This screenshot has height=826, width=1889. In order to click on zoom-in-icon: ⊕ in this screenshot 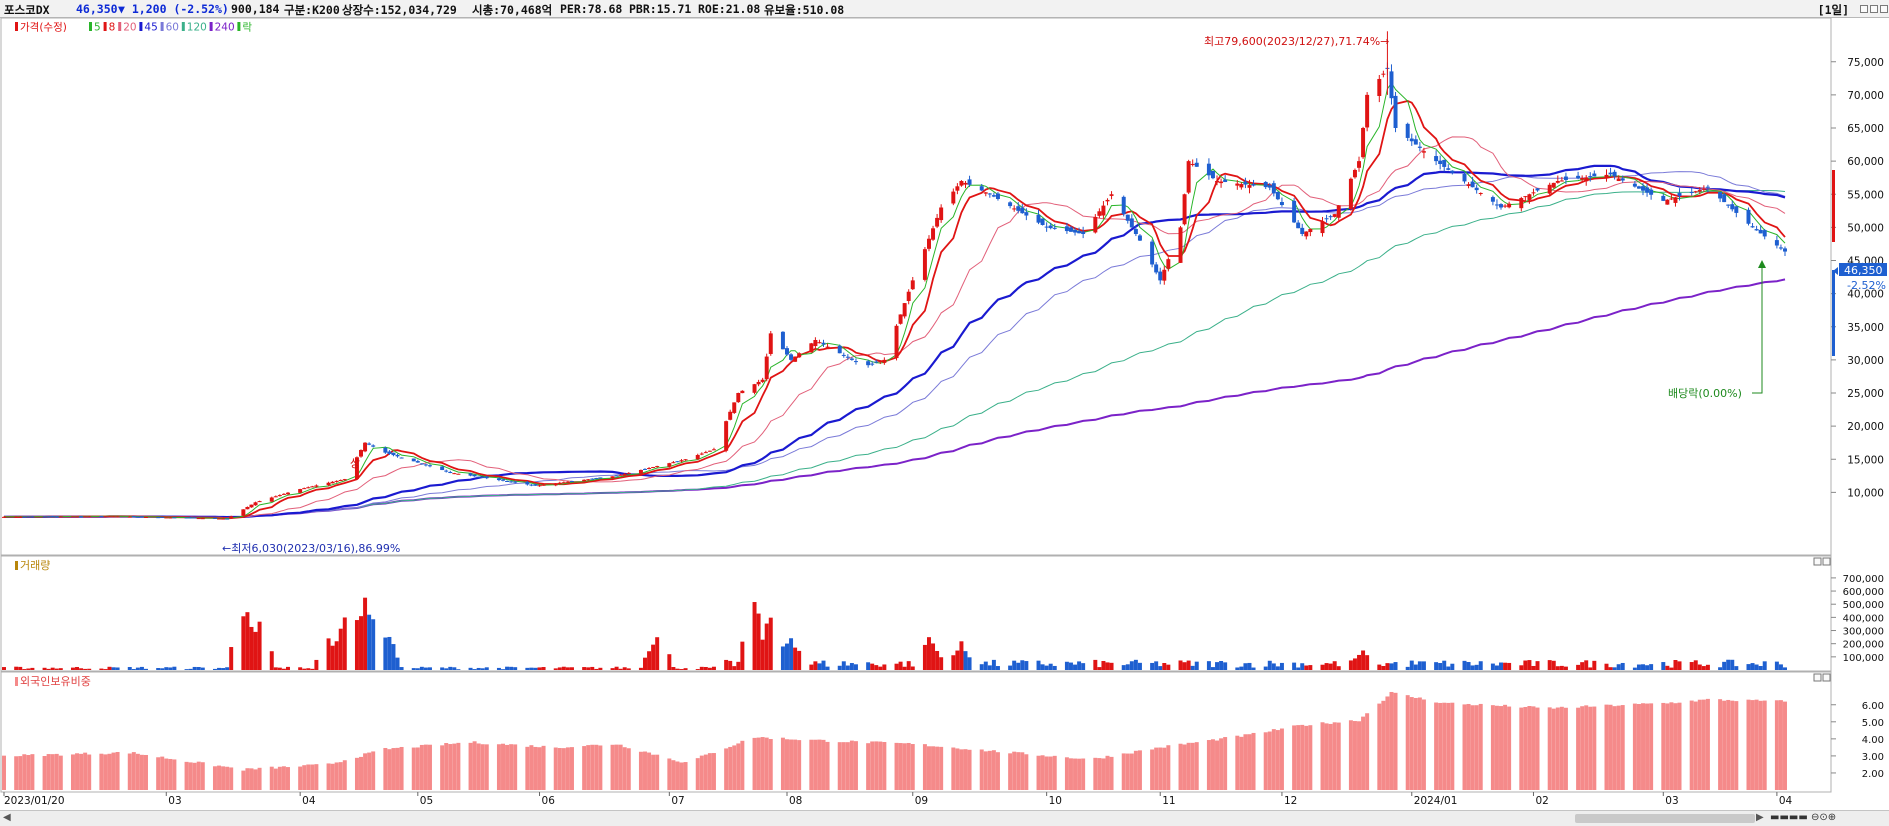, I will do `click(1832, 817)`.